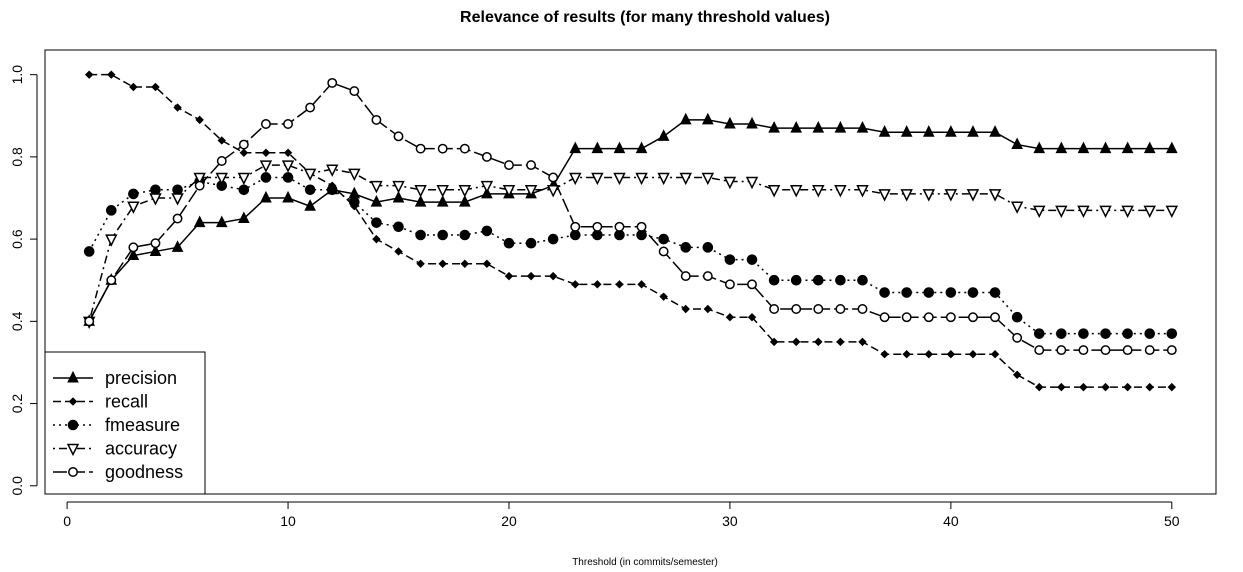  I want to click on legend-label: goodness, so click(144, 472).